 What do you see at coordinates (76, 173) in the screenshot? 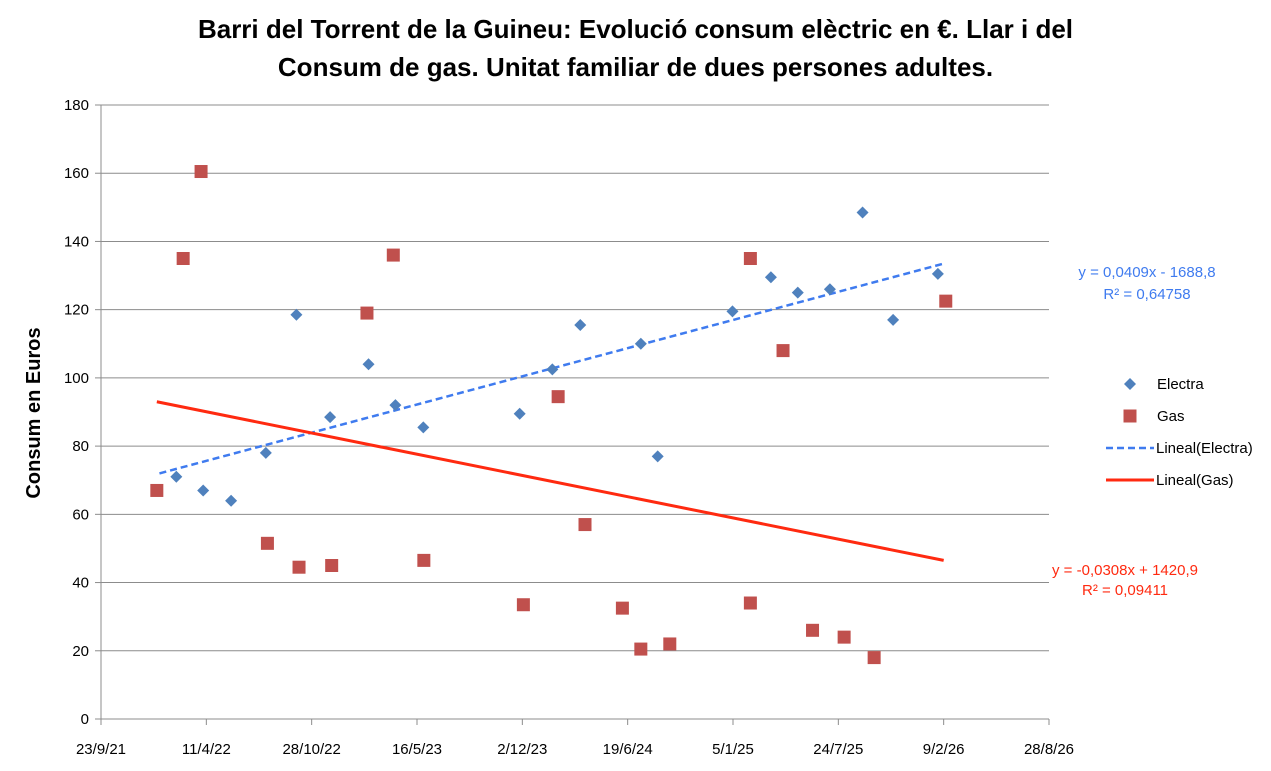
I see `y-tick-label: 160` at bounding box center [76, 173].